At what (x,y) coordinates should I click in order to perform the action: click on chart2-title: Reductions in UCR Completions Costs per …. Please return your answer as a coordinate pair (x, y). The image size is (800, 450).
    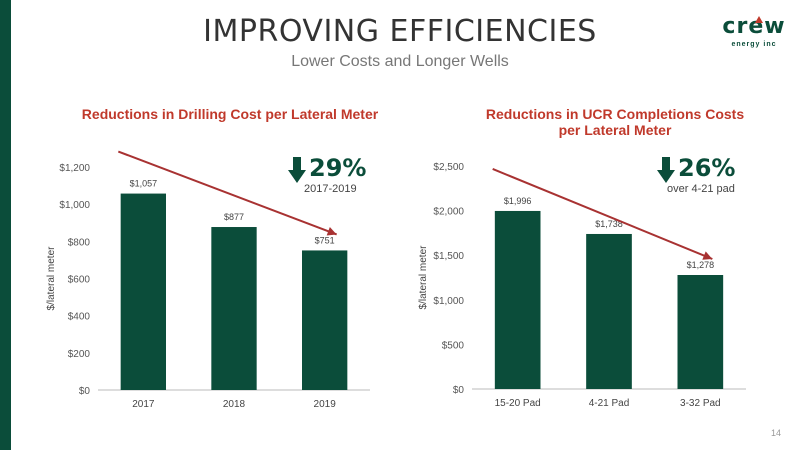
    Looking at the image, I should click on (615, 122).